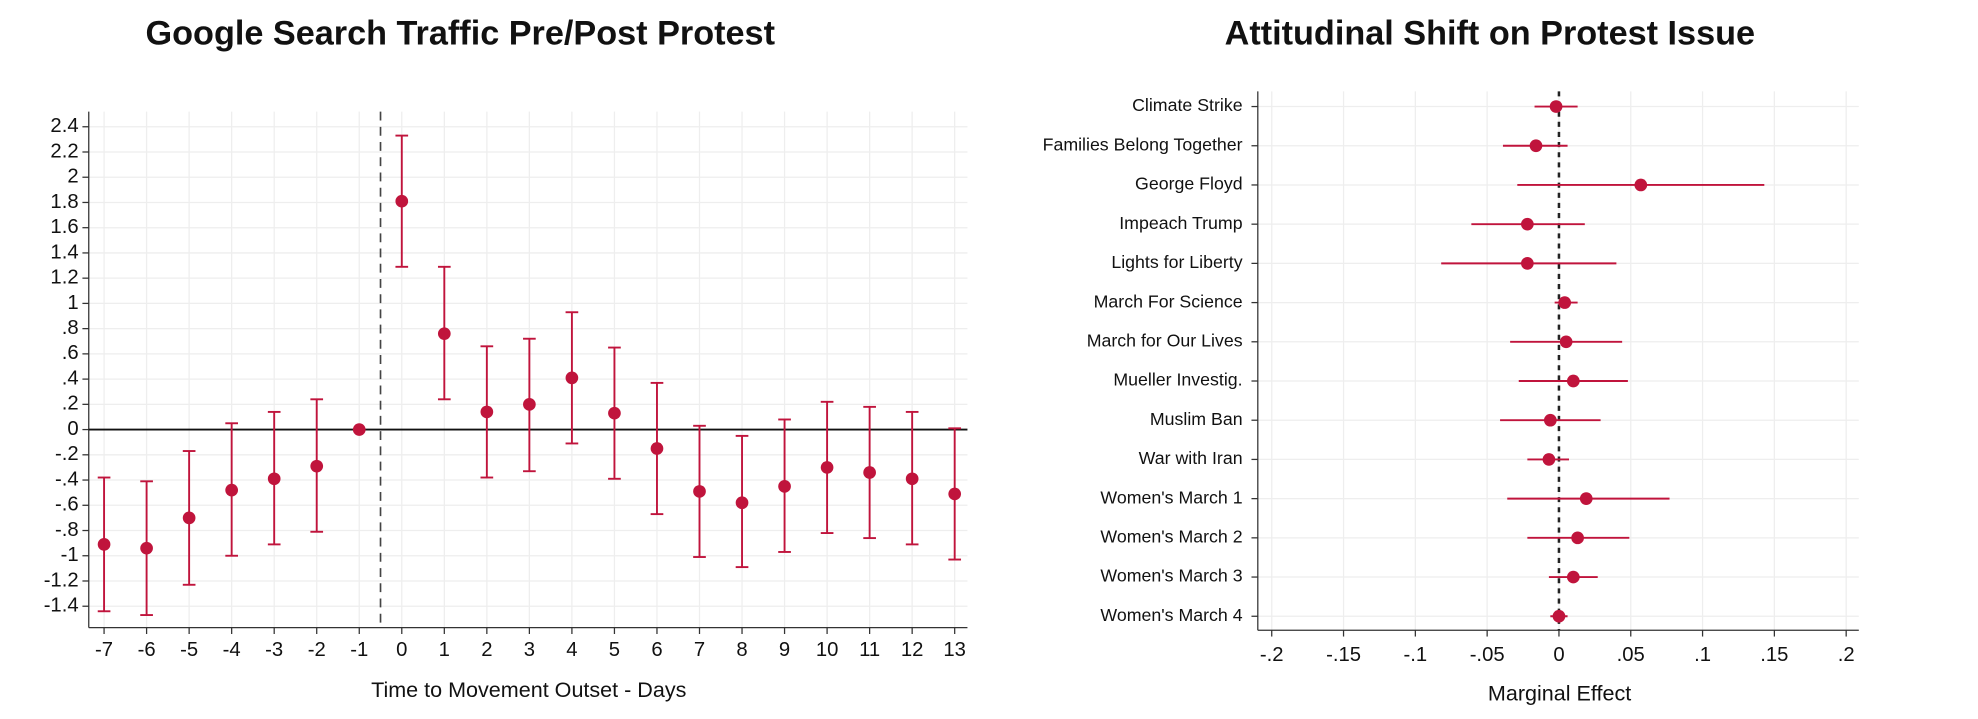  I want to click on y-tick-label: 2.2, so click(64, 151).